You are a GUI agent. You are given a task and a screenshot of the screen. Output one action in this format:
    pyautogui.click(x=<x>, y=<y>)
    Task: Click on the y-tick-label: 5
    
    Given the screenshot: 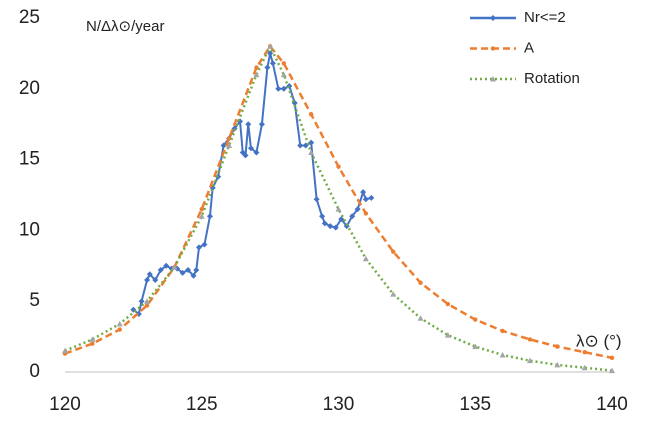 What is the action you would take?
    pyautogui.click(x=34, y=300)
    